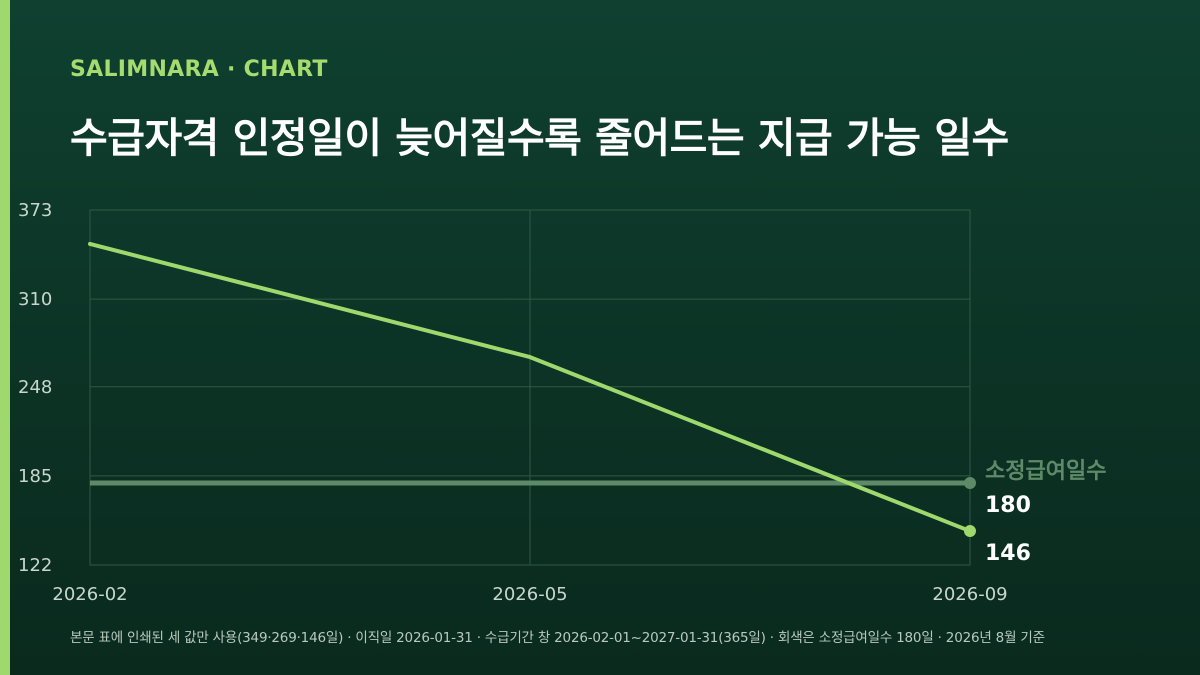 The image size is (1200, 675). What do you see at coordinates (1008, 505) in the screenshot?
I see `reference-value-label: 180` at bounding box center [1008, 505].